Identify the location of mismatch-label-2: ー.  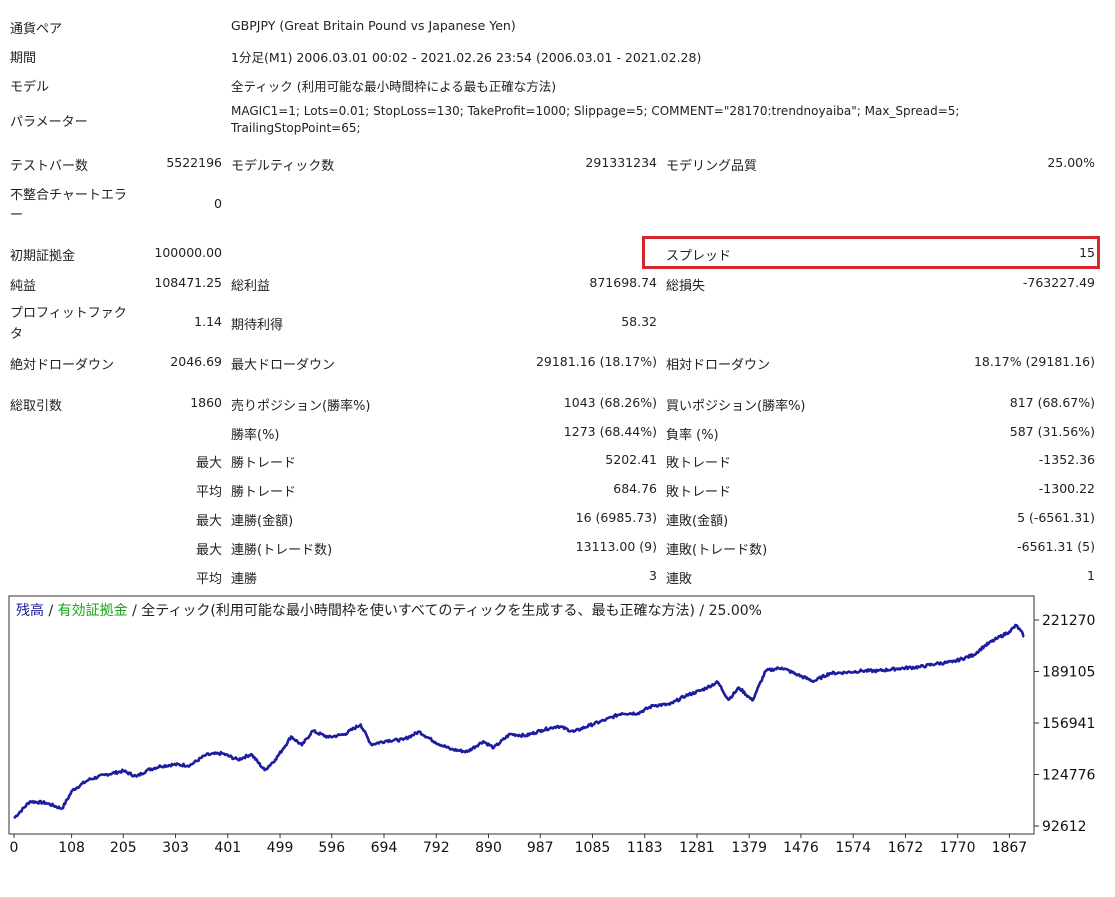
(17, 215).